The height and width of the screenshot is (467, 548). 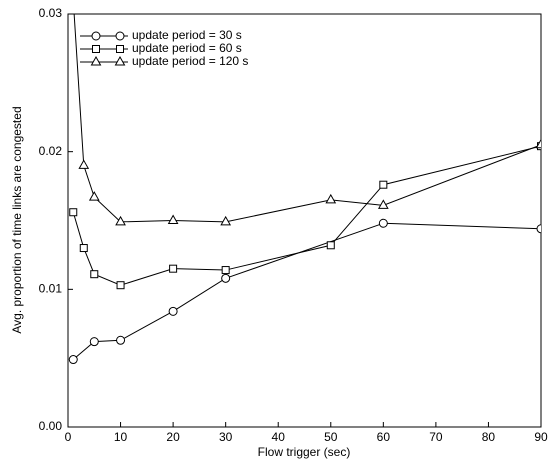 I want to click on legend-label: update period = 60 s, so click(x=187, y=48).